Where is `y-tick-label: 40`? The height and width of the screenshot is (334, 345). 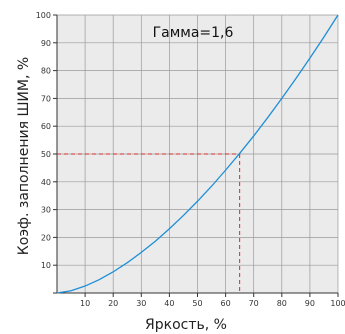 y-tick-label: 40 is located at coordinates (46, 182).